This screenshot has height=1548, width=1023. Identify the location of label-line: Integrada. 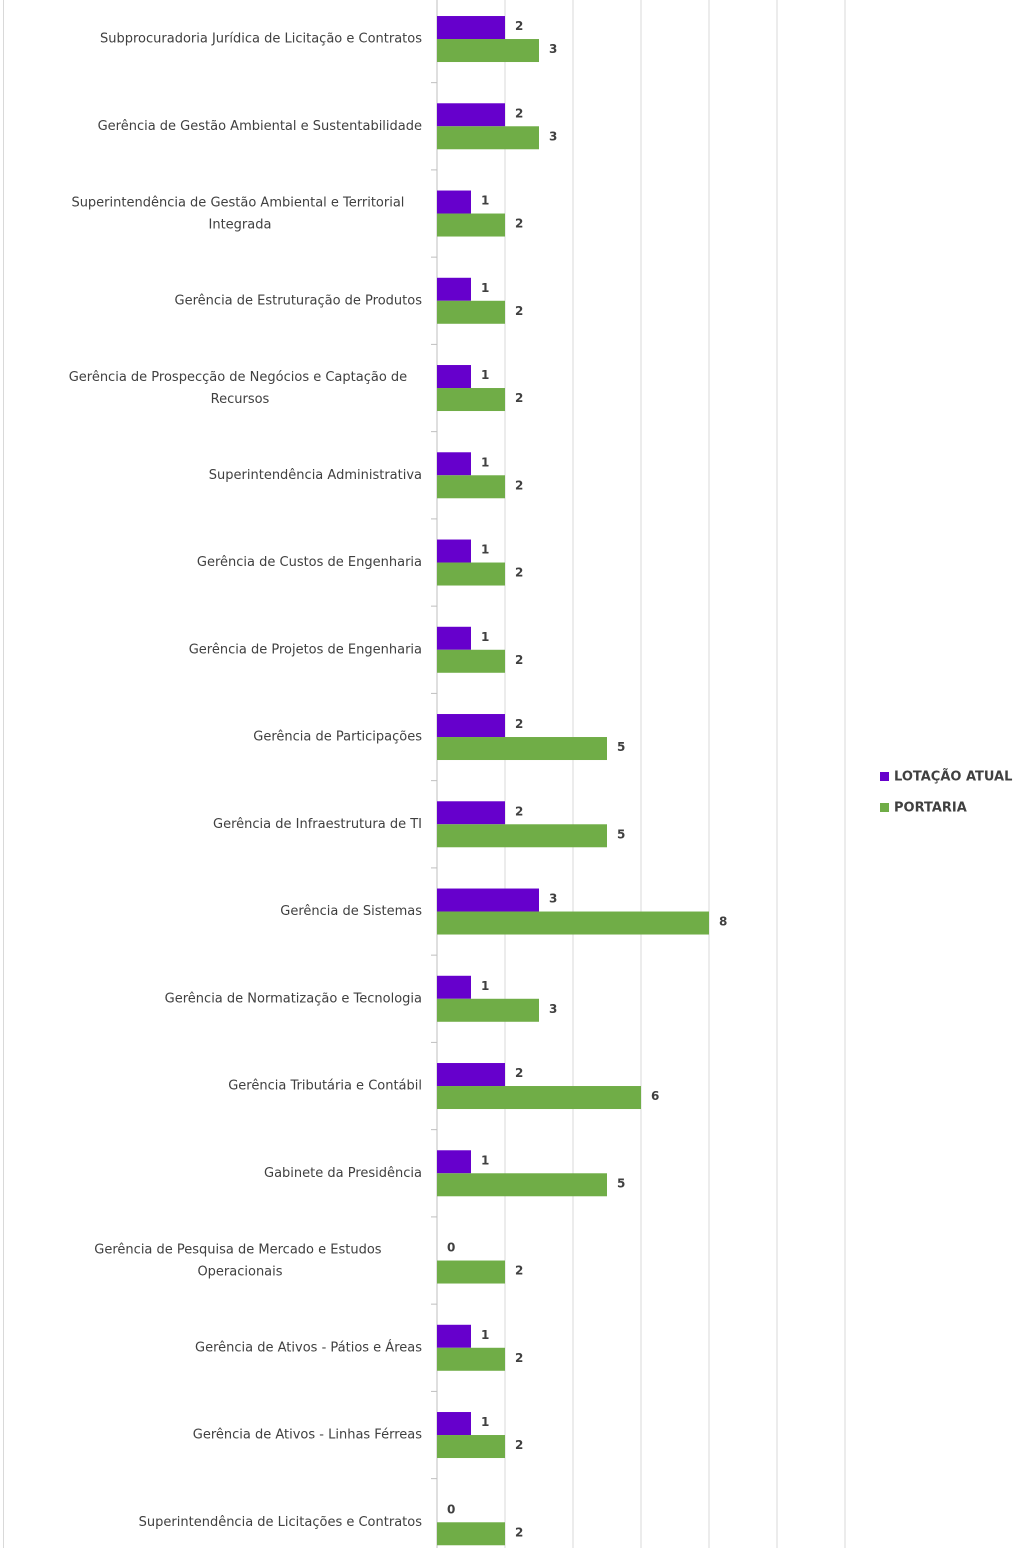
(240, 224).